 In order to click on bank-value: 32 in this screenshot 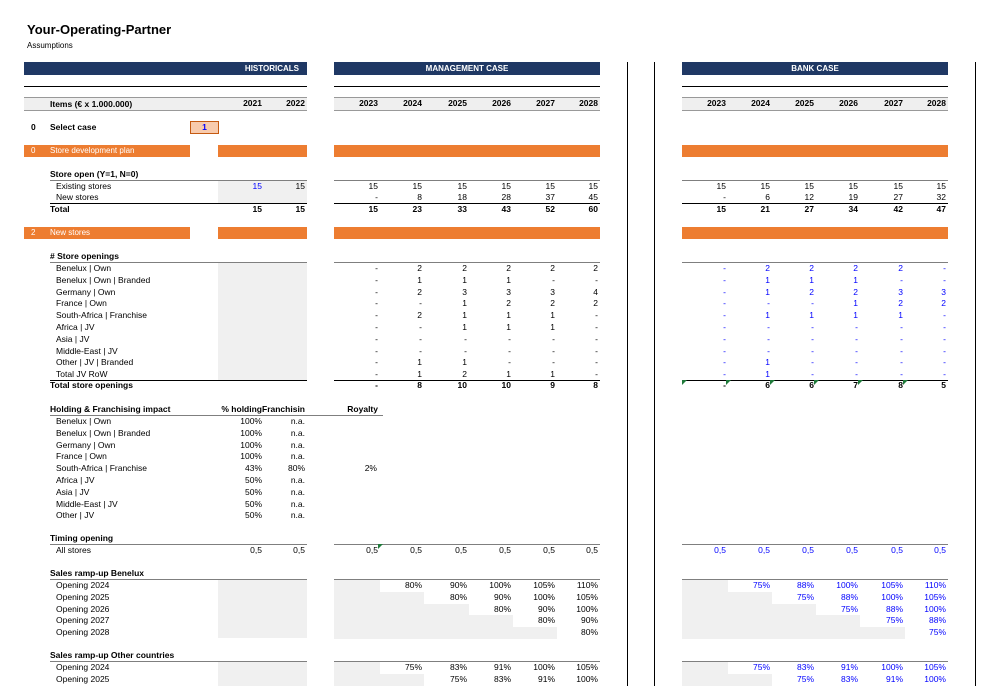, I will do `click(941, 197)`.